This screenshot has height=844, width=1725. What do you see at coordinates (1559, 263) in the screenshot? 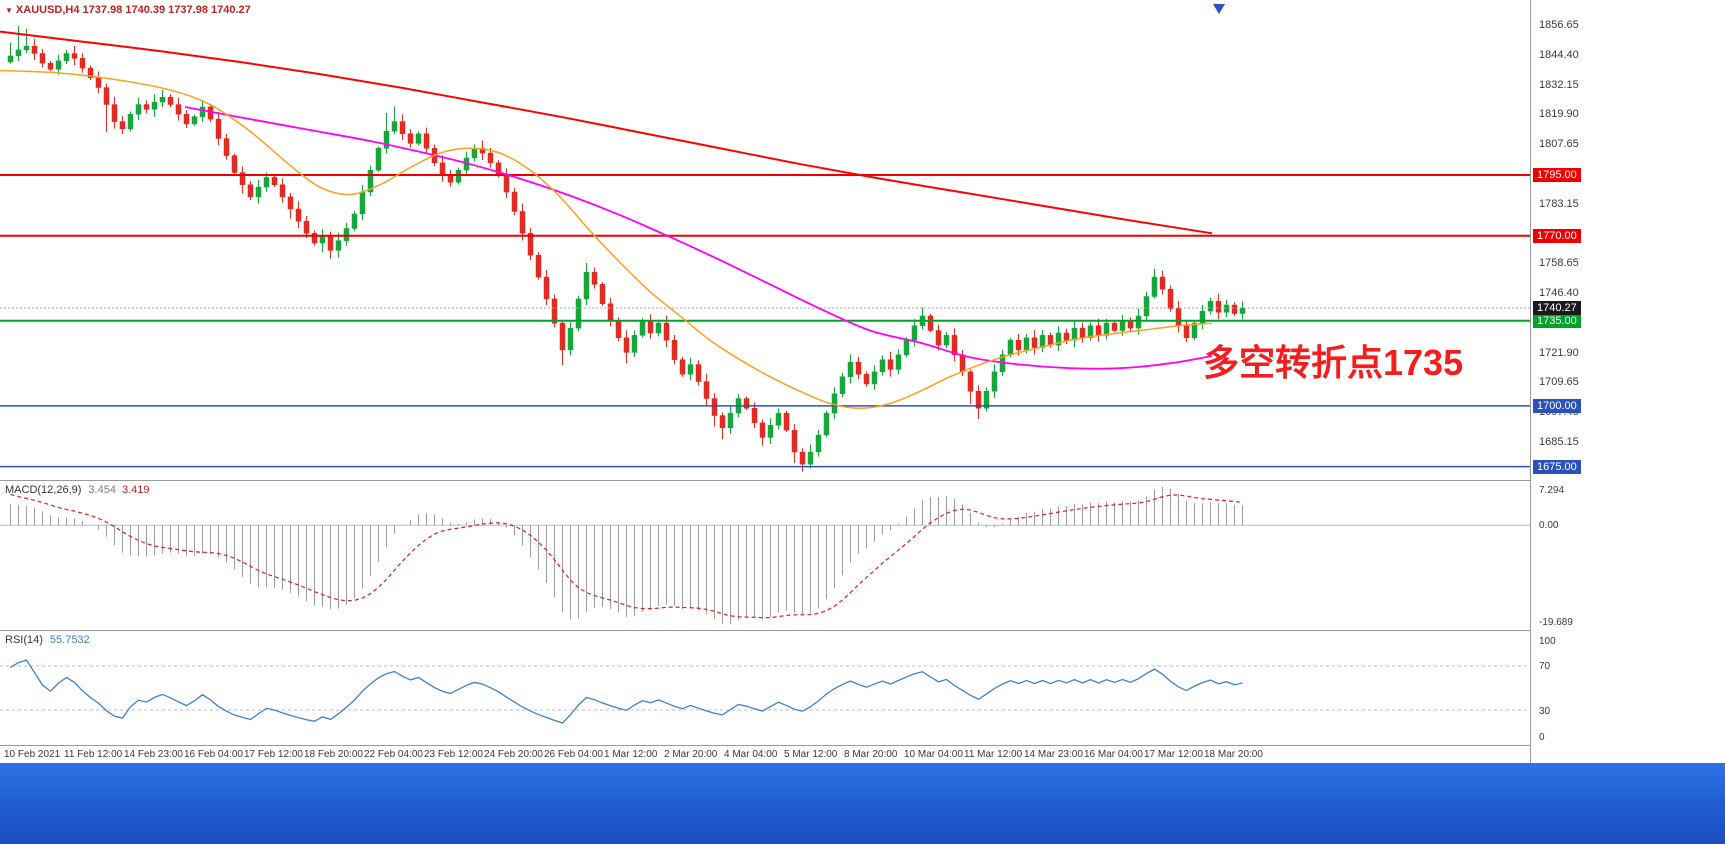
I see `price-axis-label: 1758.65` at bounding box center [1559, 263].